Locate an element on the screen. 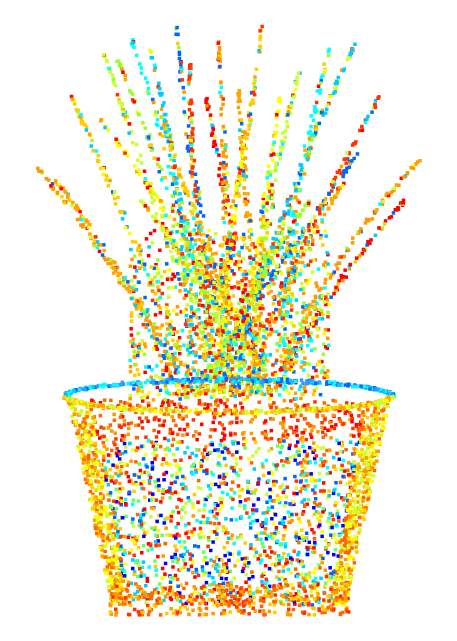  pot-rim-points is located at coordinates (229, 396).